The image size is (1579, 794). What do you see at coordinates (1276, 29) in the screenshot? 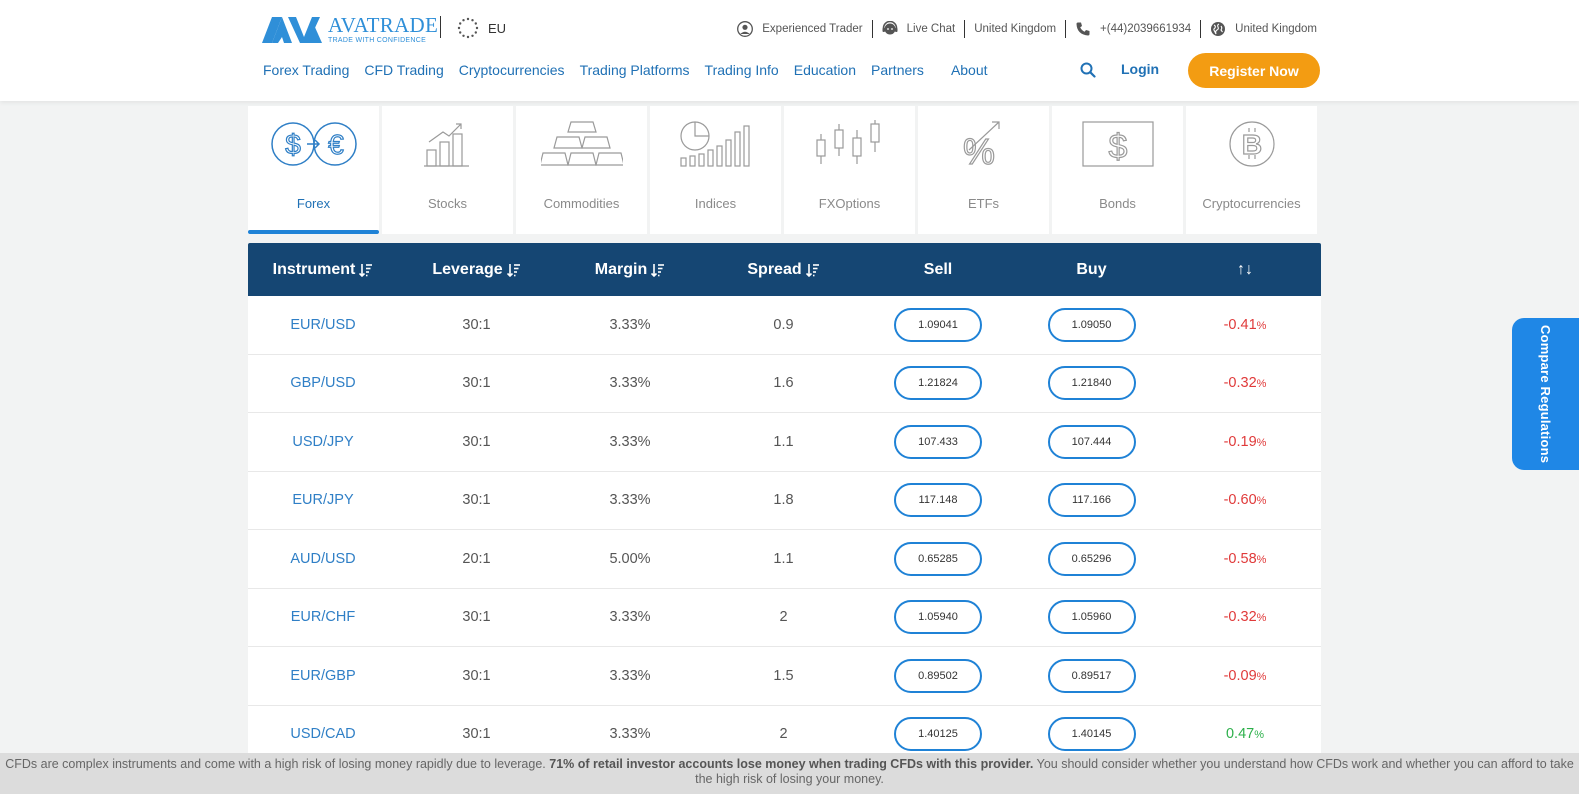
I see `language-label: United Kingdom` at bounding box center [1276, 29].